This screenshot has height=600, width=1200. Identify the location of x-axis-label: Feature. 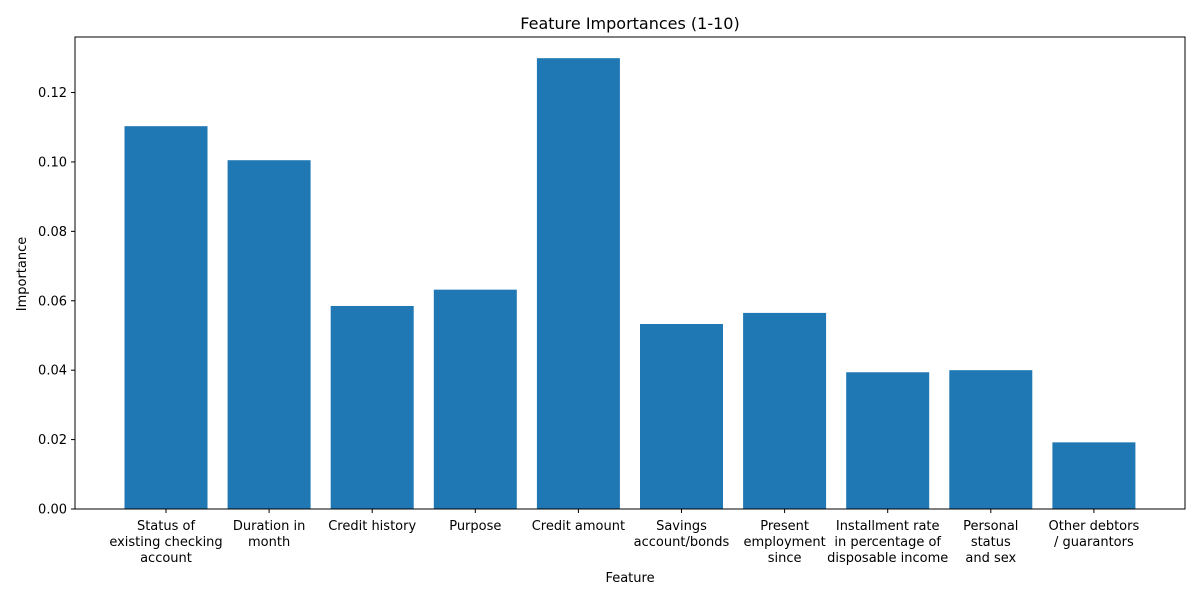
(629, 578).